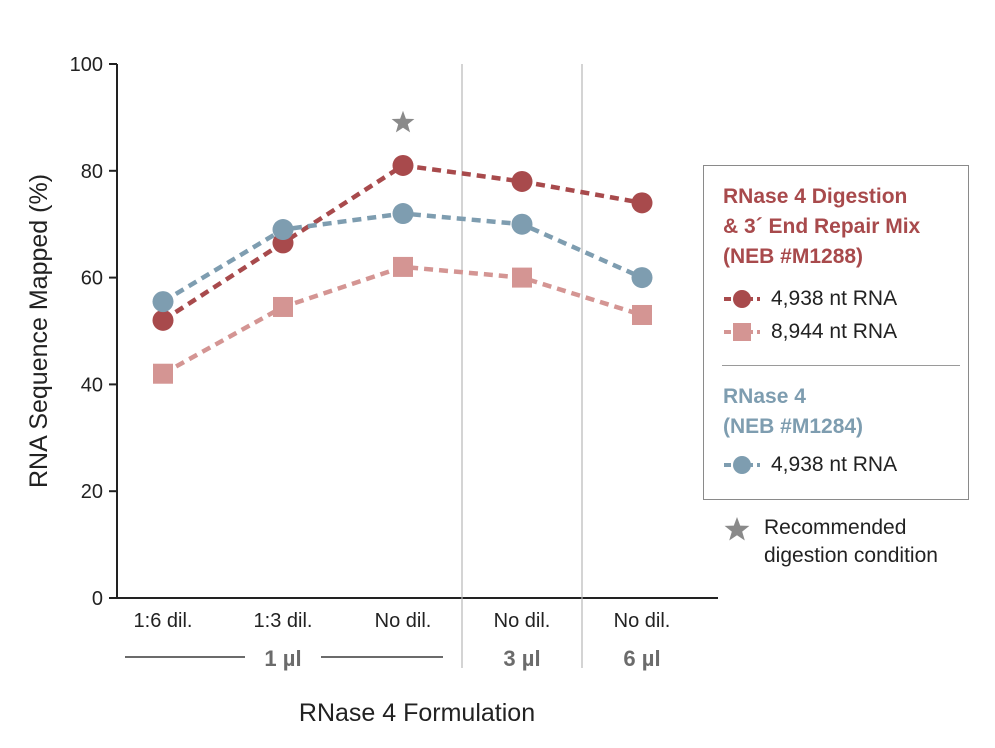 The width and height of the screenshot is (995, 748). What do you see at coordinates (851, 555) in the screenshot?
I see `recommended-line2: digestion condition` at bounding box center [851, 555].